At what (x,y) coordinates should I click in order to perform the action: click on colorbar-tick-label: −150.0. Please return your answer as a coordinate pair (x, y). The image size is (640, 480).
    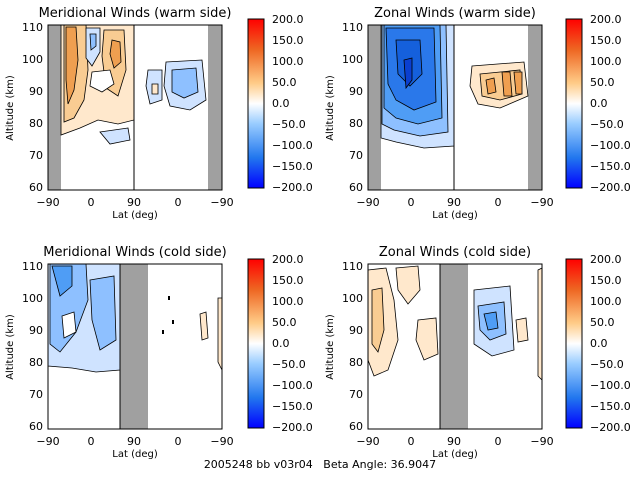
    Looking at the image, I should click on (292, 406).